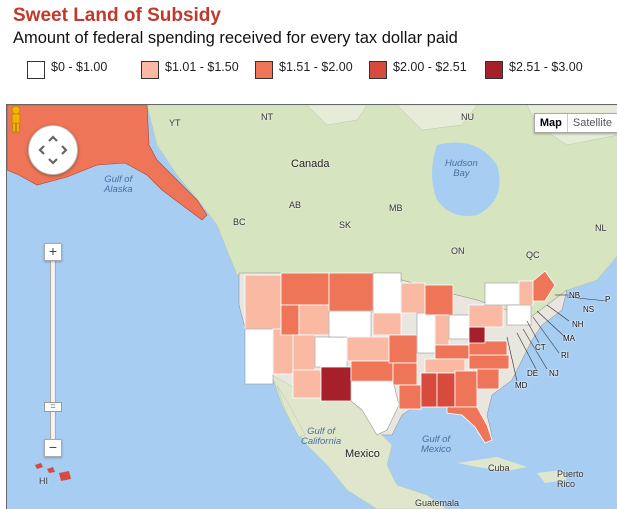 This screenshot has height=509, width=617. Describe the element at coordinates (263, 302) in the screenshot. I see `region-west` at that location.